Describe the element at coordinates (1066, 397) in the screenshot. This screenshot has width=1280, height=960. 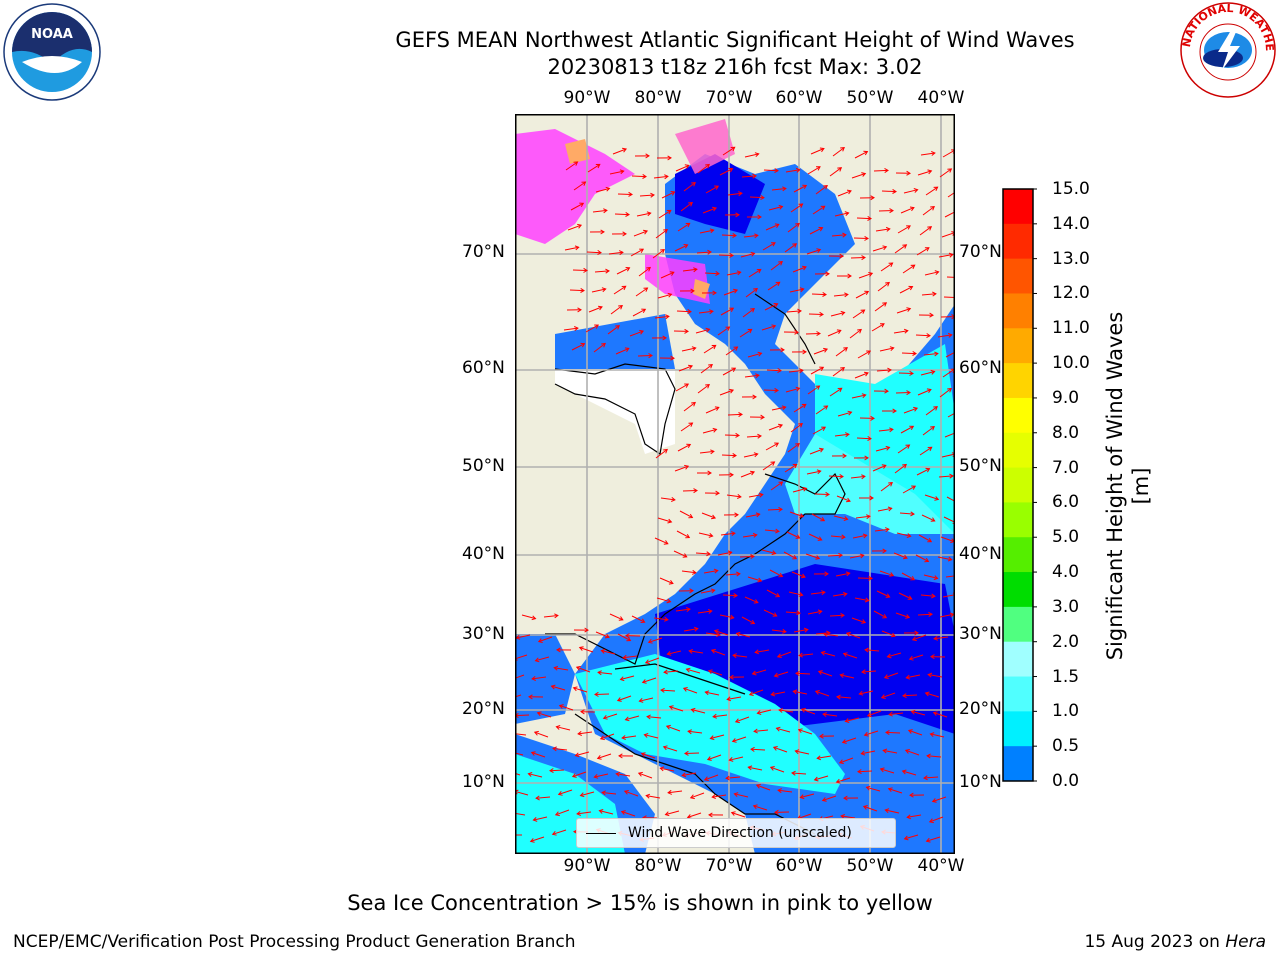
I see `colorbar-tick-label: 9.0` at that location.